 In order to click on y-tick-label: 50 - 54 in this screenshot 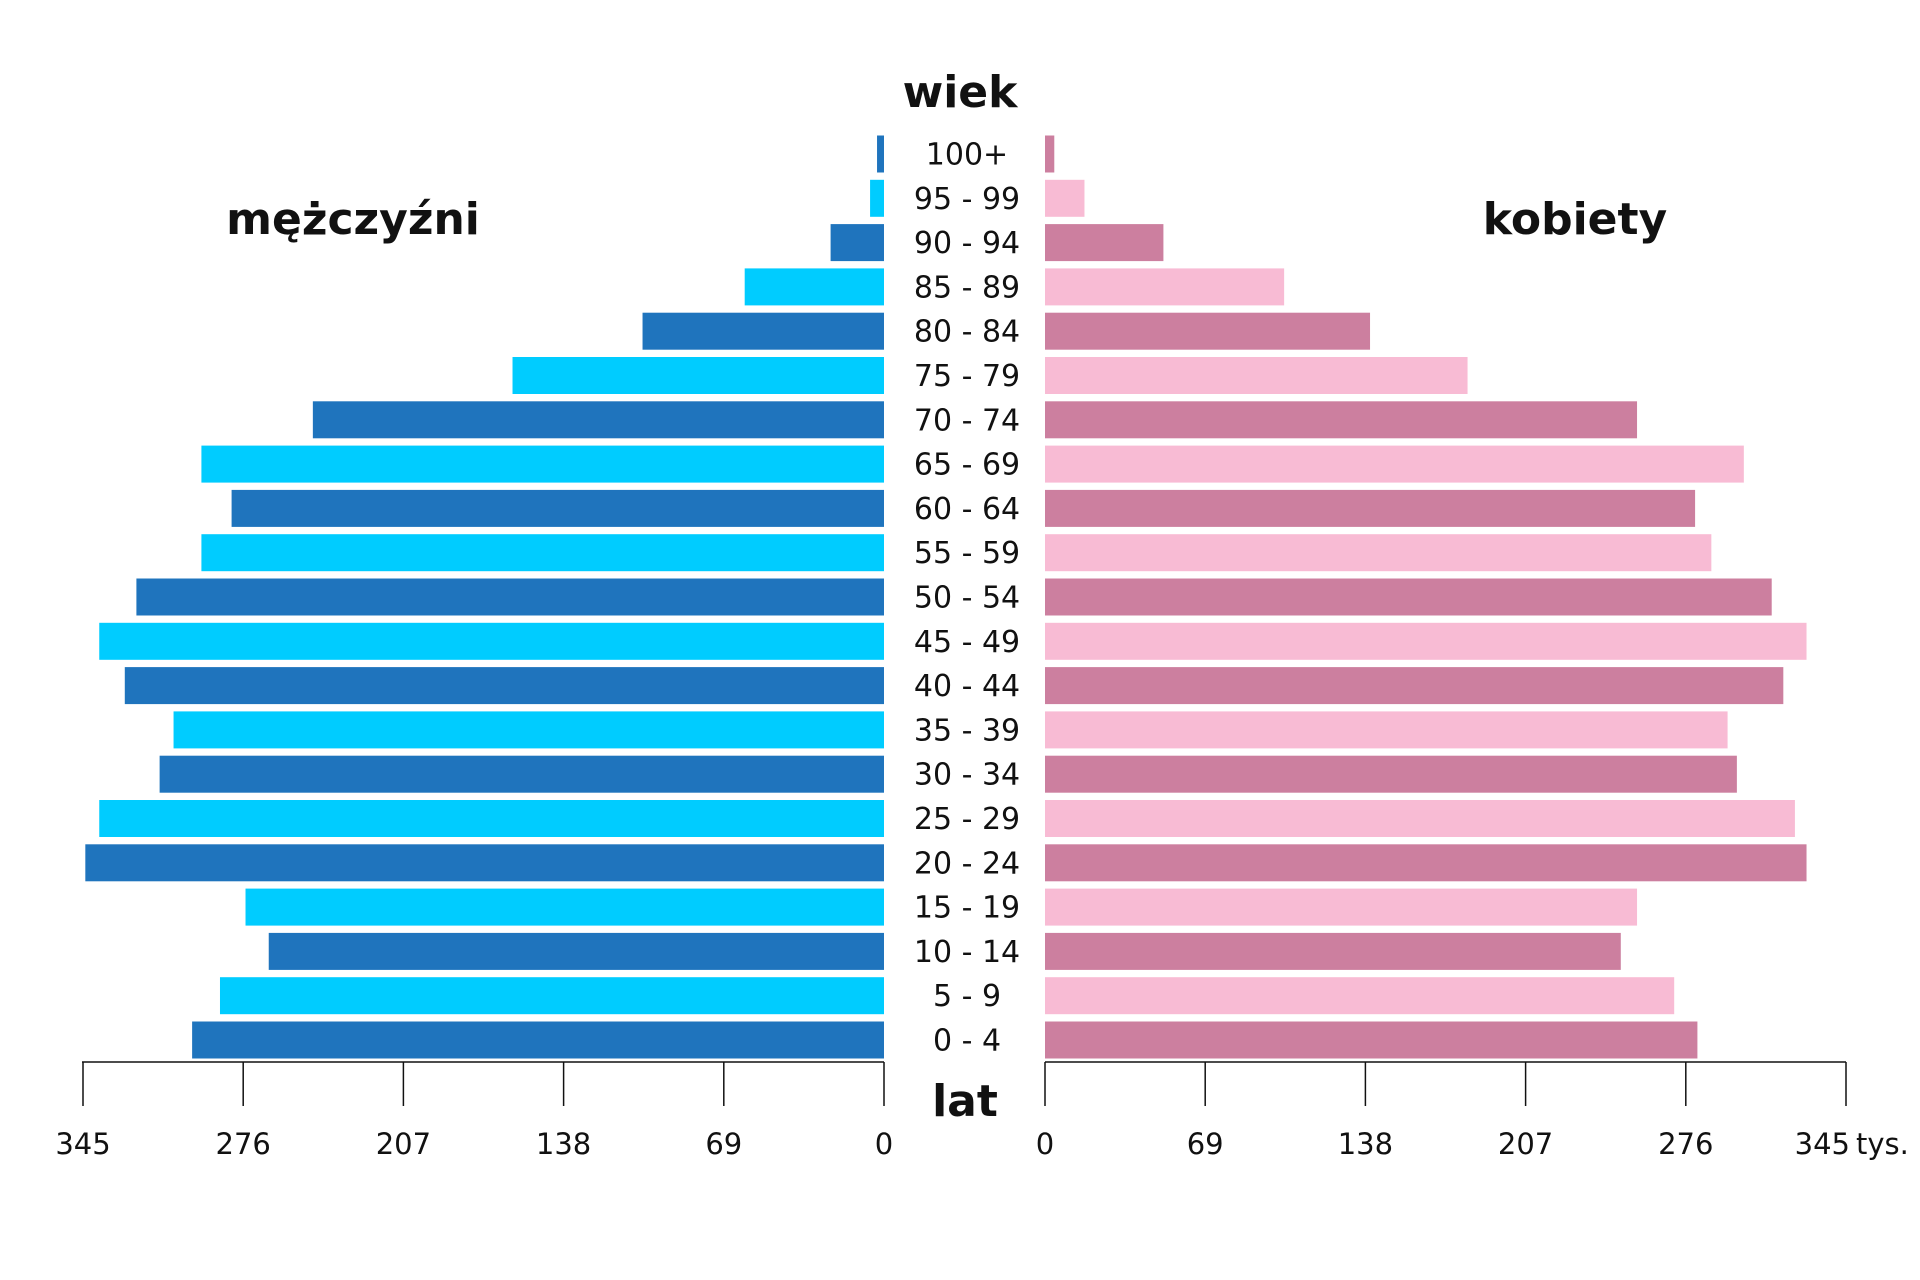, I will do `click(967, 598)`.